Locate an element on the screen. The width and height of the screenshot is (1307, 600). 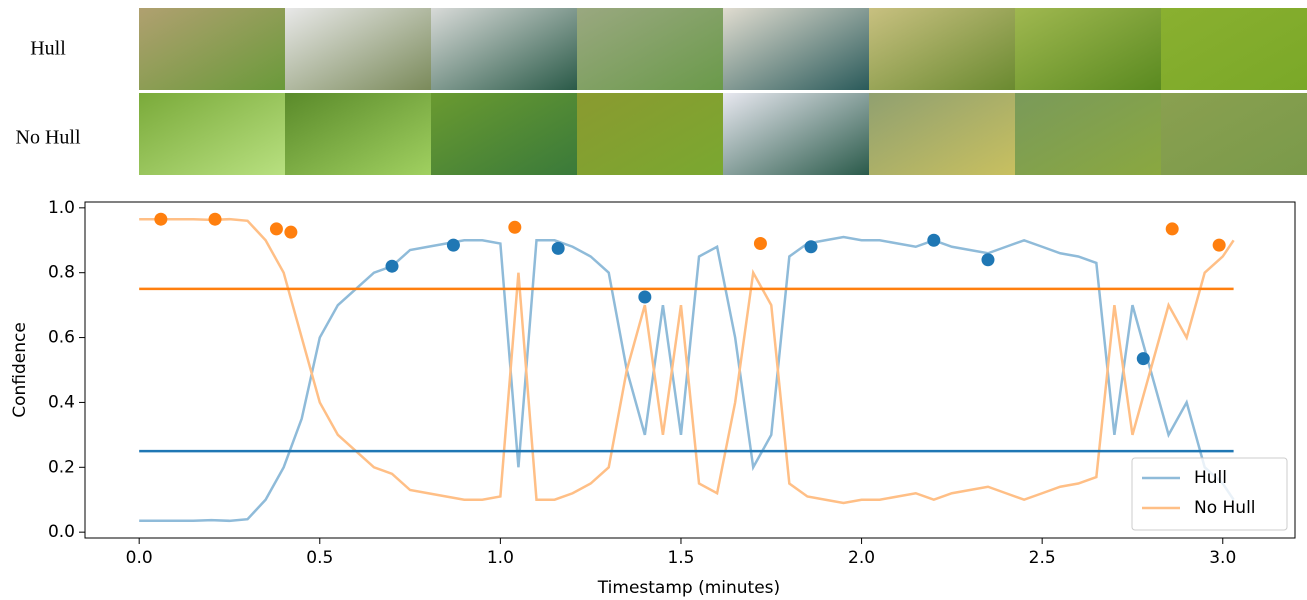
y-tick-label: 0.2 is located at coordinates (61, 467).